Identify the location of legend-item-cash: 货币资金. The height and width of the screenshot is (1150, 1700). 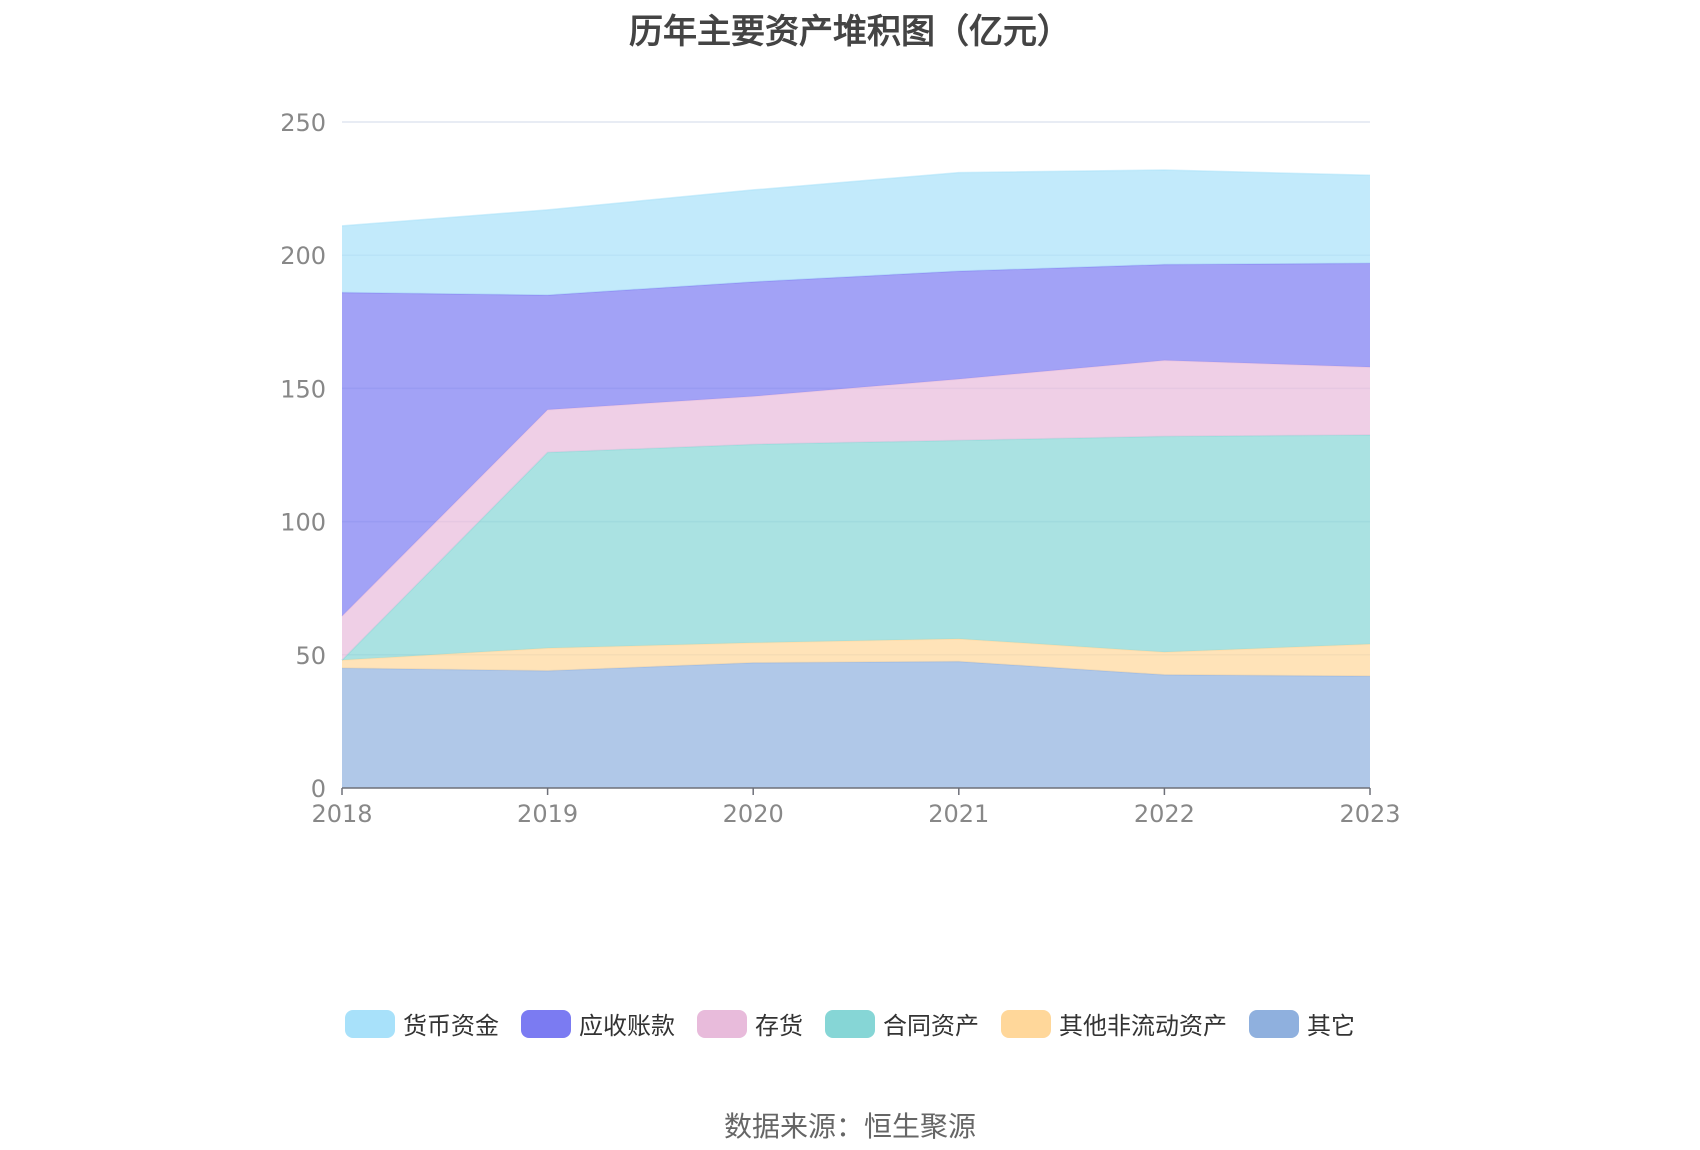
(422, 1023).